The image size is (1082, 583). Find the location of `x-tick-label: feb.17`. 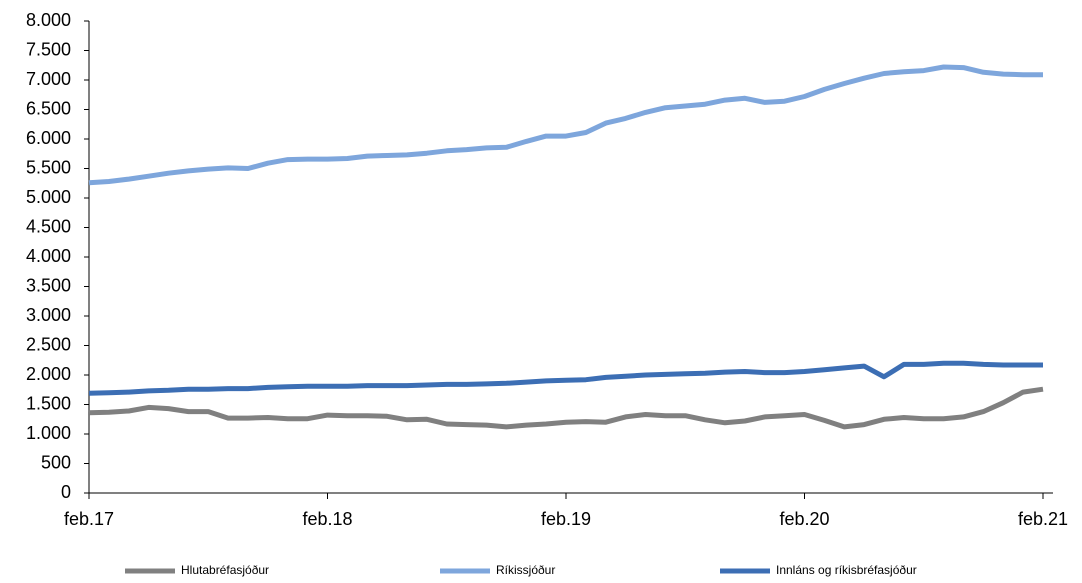

x-tick-label: feb.17 is located at coordinates (89, 519).